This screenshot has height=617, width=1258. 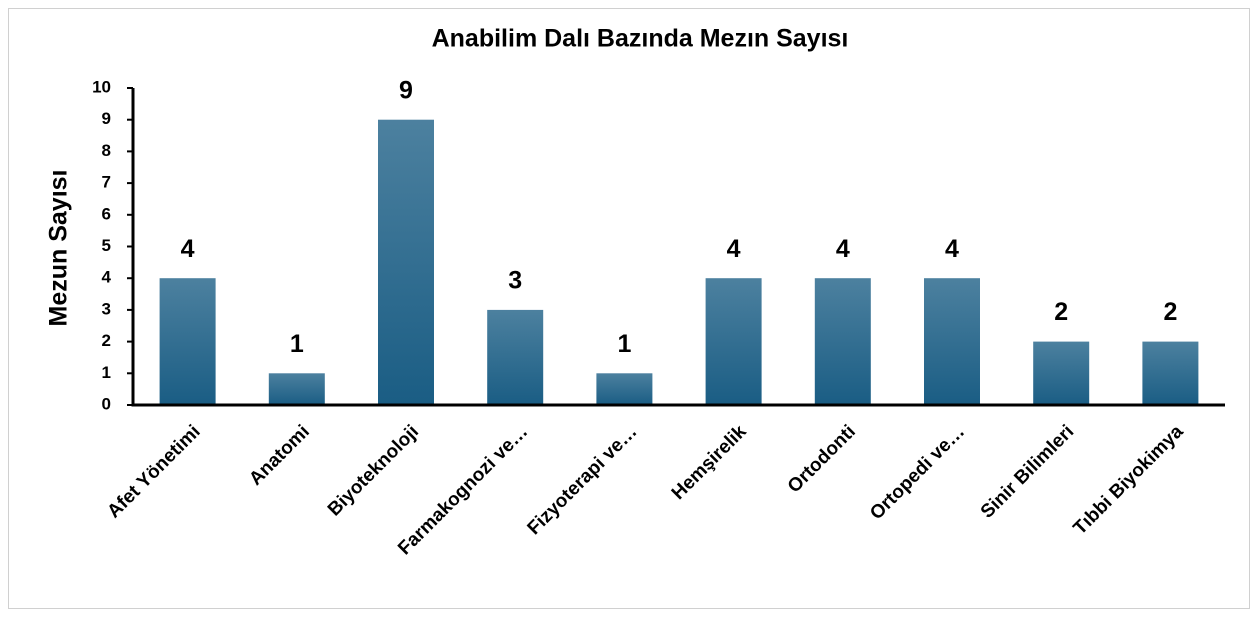 I want to click on y-tick-label: 0, so click(x=106, y=403).